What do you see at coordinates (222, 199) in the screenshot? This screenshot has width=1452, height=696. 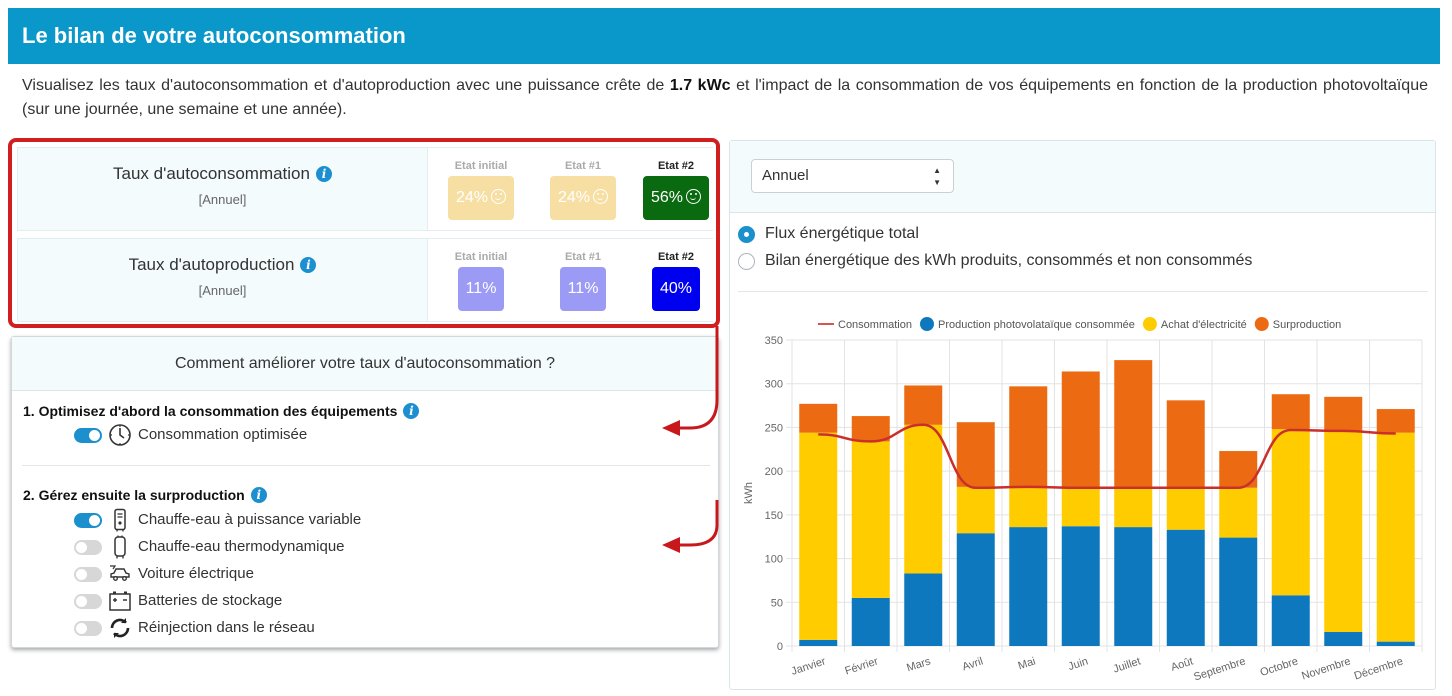 I see `rate-period: [Annuel]` at bounding box center [222, 199].